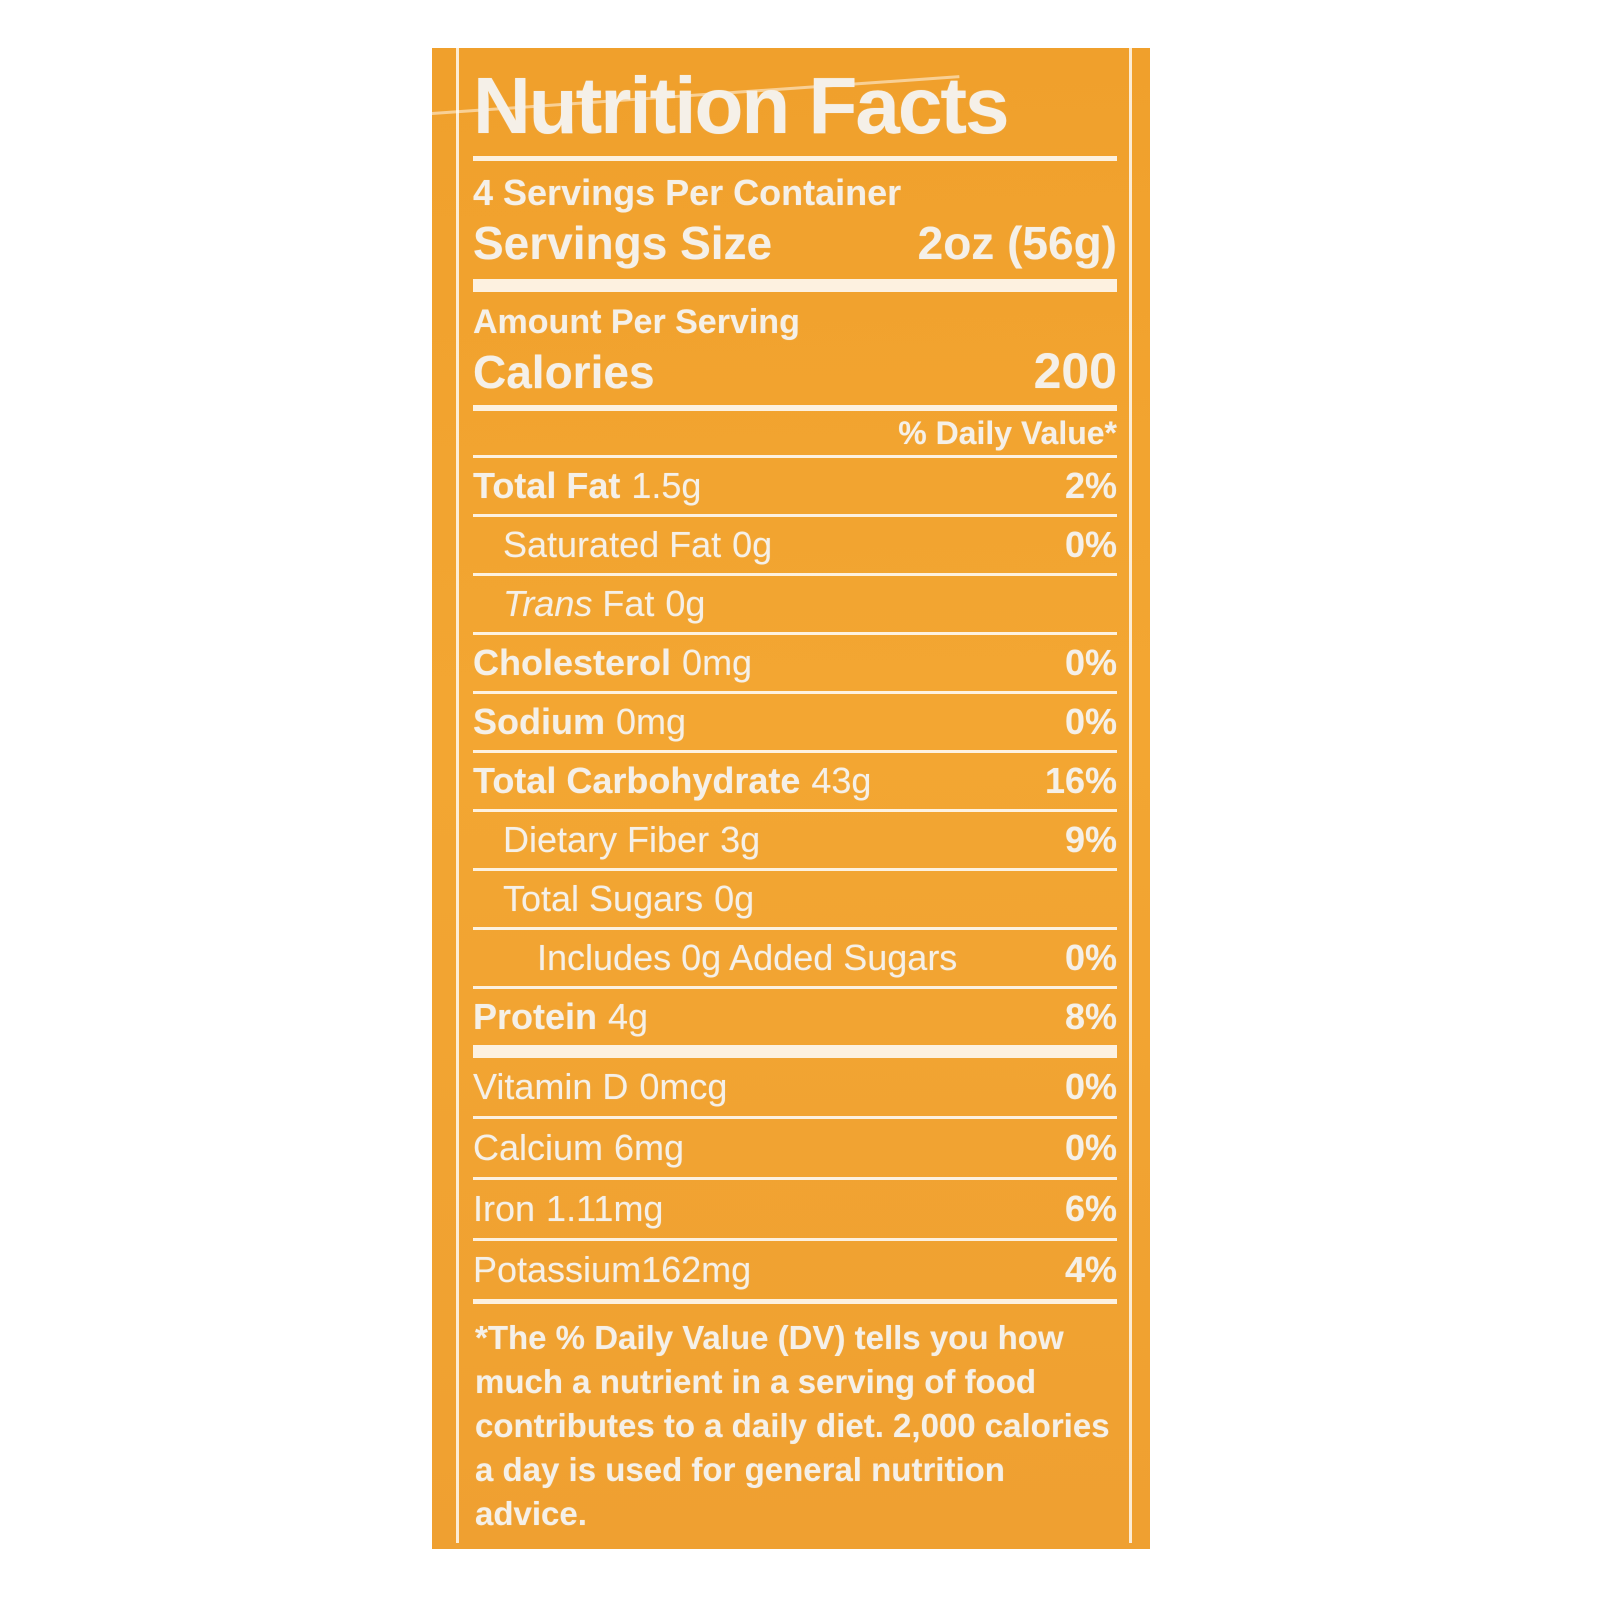 This screenshot has height=1600, width=1600. I want to click on nutrient-name: Cholesterol, so click(572, 662).